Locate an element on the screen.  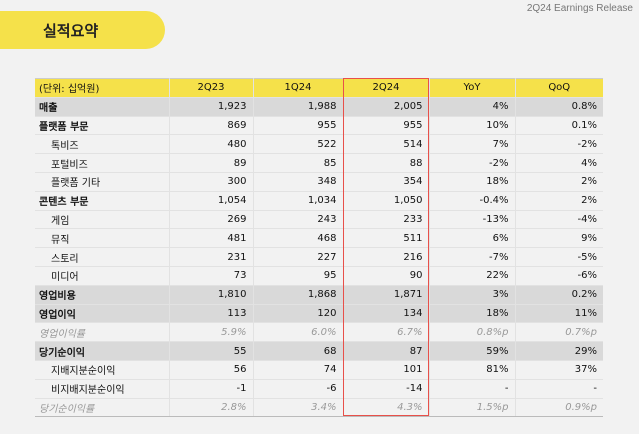
title-banner: 실적요약 is located at coordinates (82, 30).